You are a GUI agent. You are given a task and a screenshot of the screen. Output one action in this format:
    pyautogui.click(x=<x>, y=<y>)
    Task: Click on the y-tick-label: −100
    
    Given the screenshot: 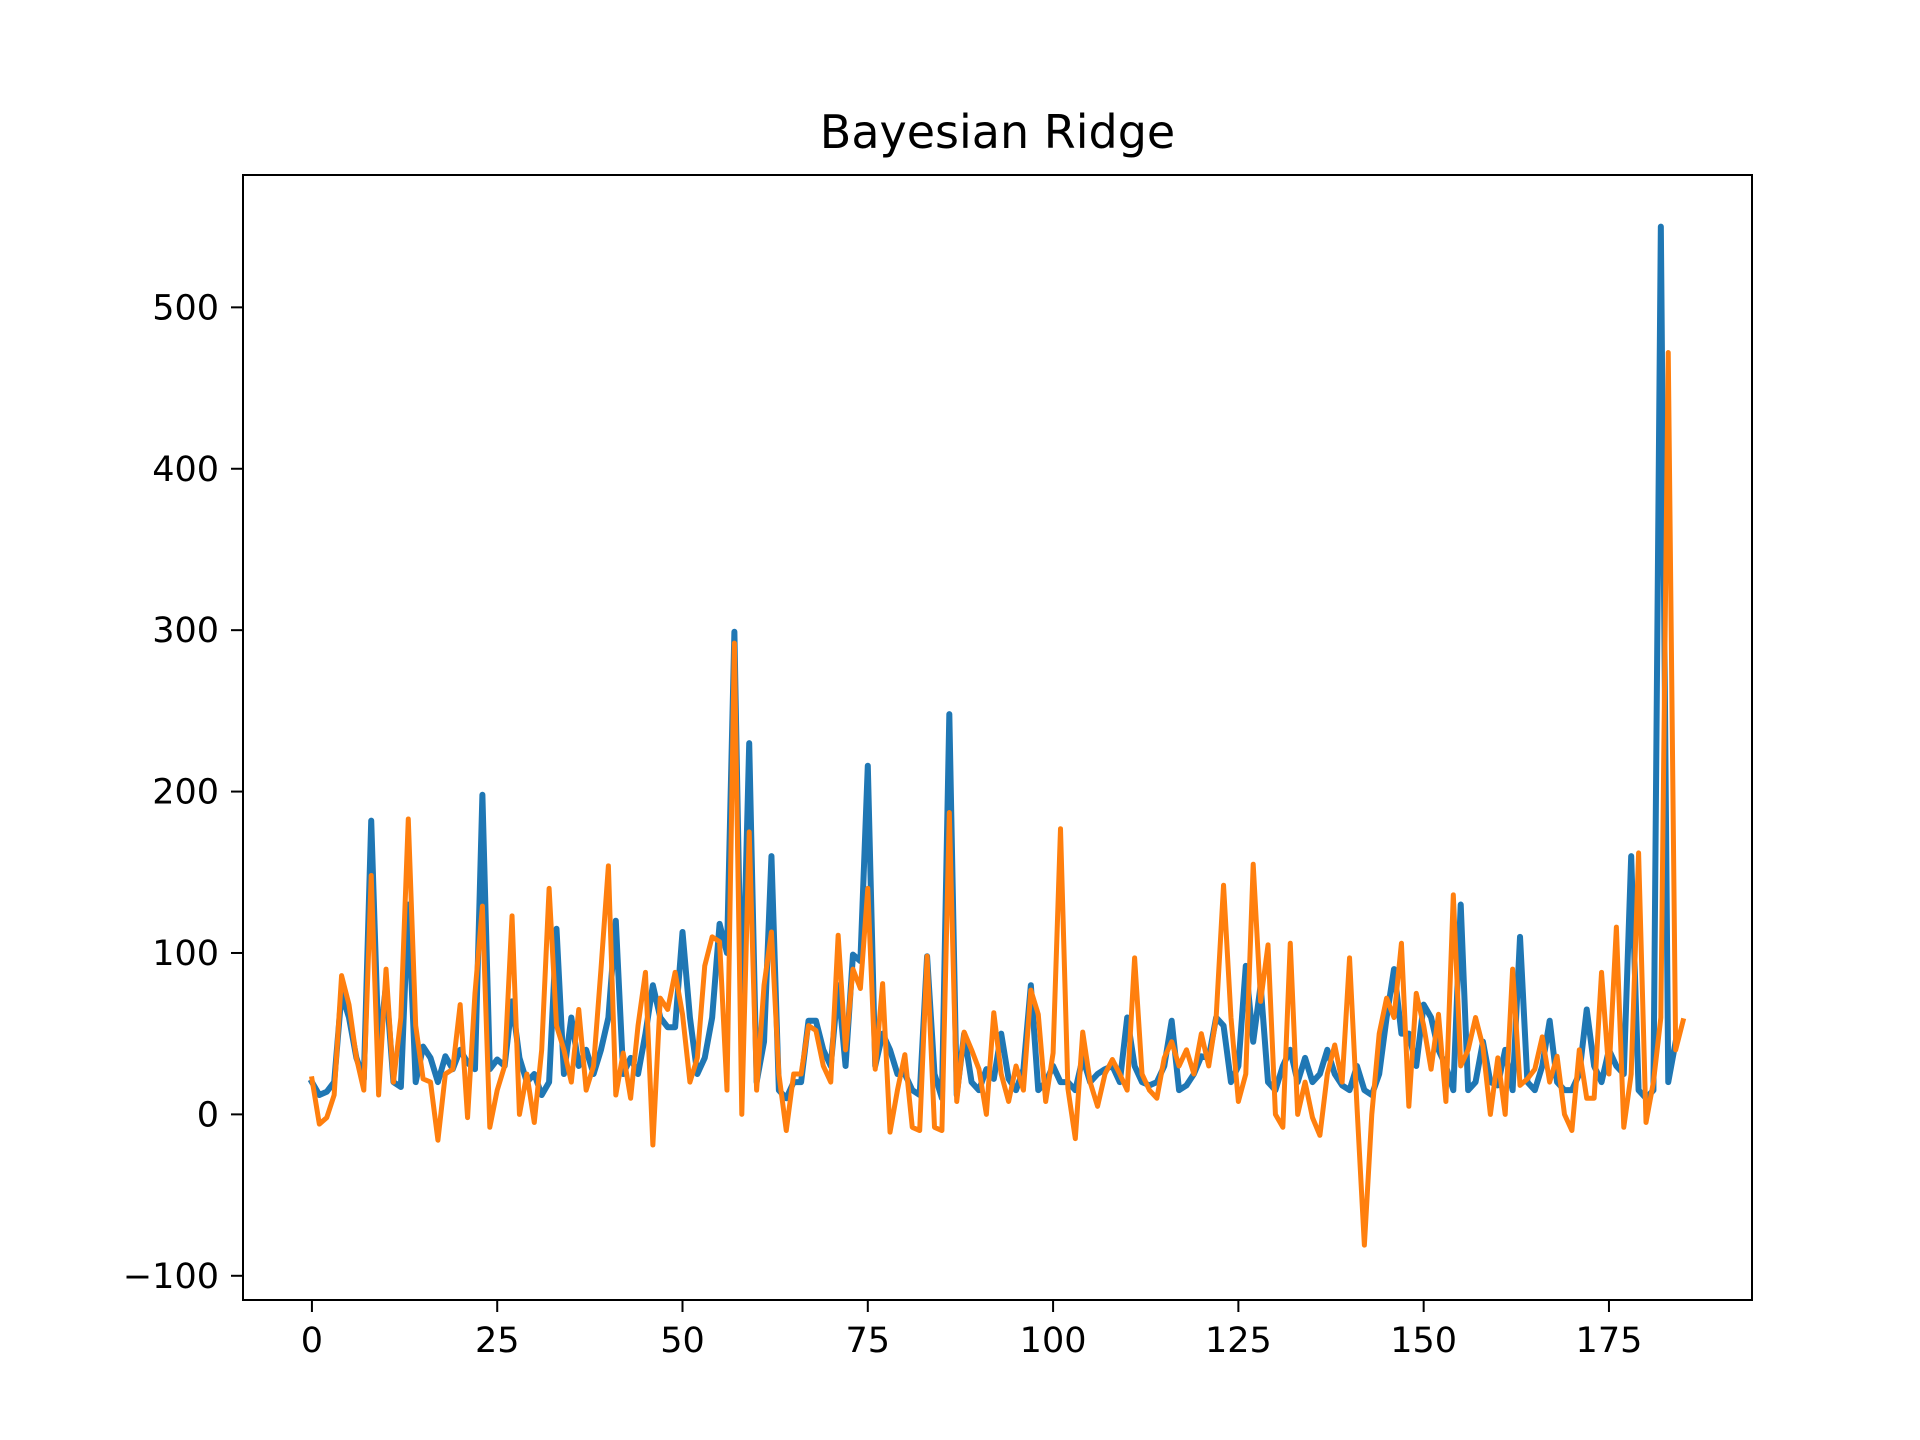 What is the action you would take?
    pyautogui.click(x=171, y=1277)
    